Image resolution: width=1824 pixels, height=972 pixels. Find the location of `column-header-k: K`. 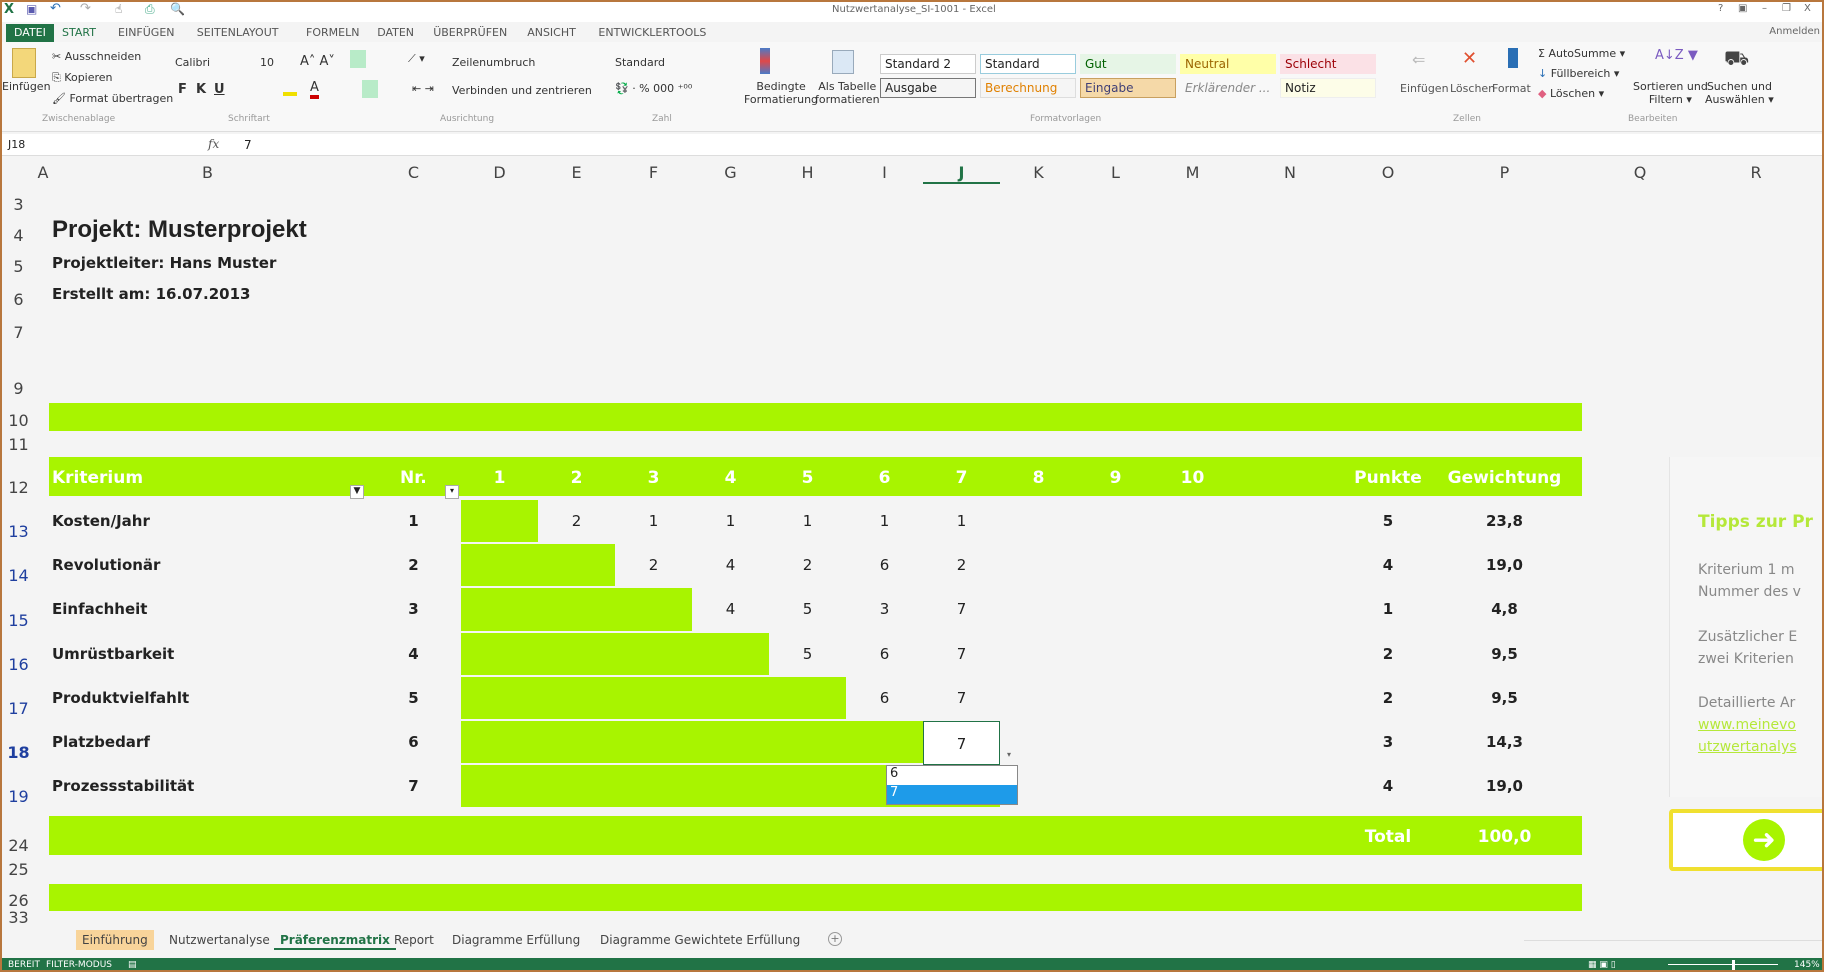

column-header-k: K is located at coordinates (1038, 172).